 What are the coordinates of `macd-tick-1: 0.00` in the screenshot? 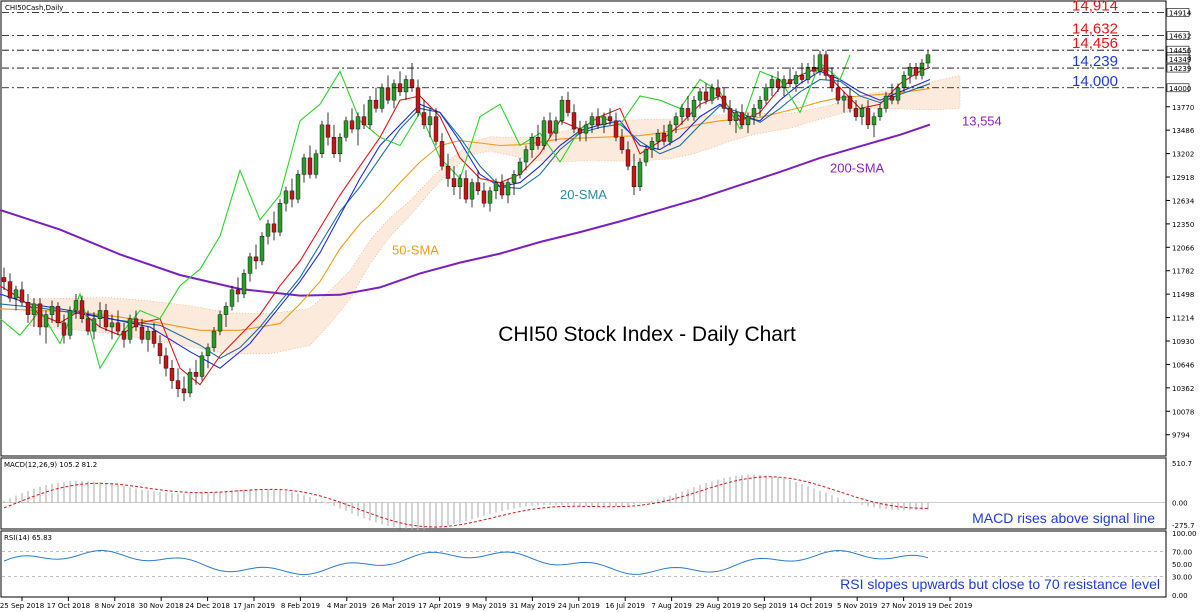 It's located at (1180, 504).